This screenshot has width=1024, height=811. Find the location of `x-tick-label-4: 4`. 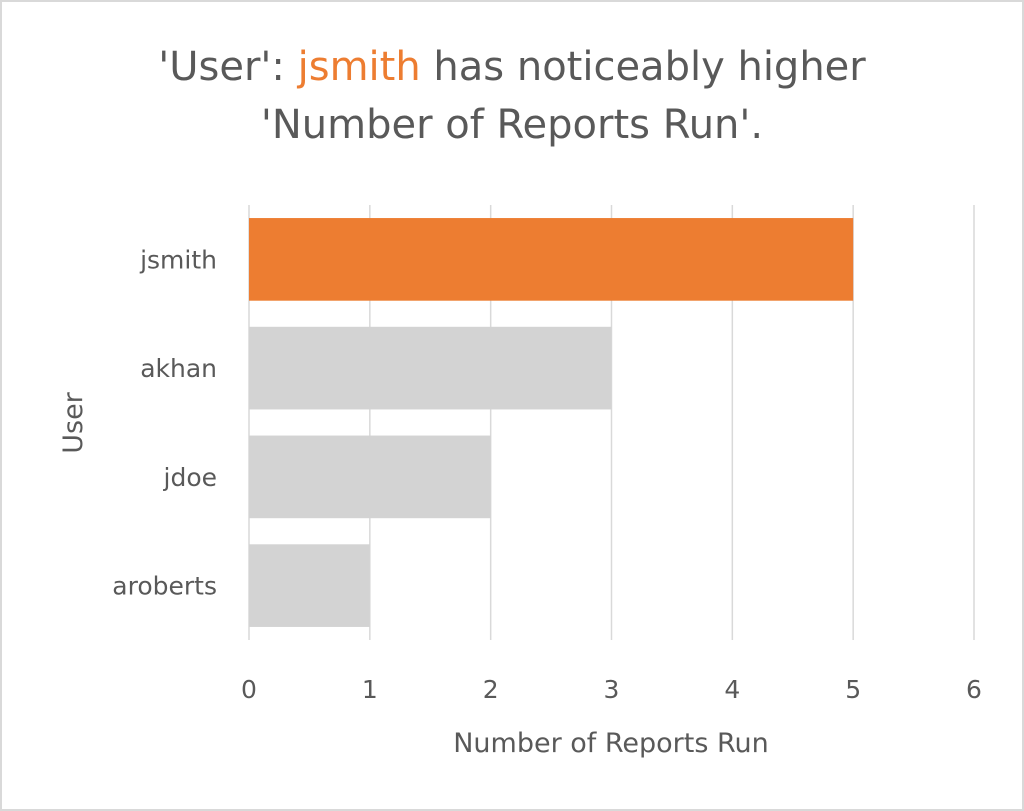

x-tick-label-4: 4 is located at coordinates (732, 689).